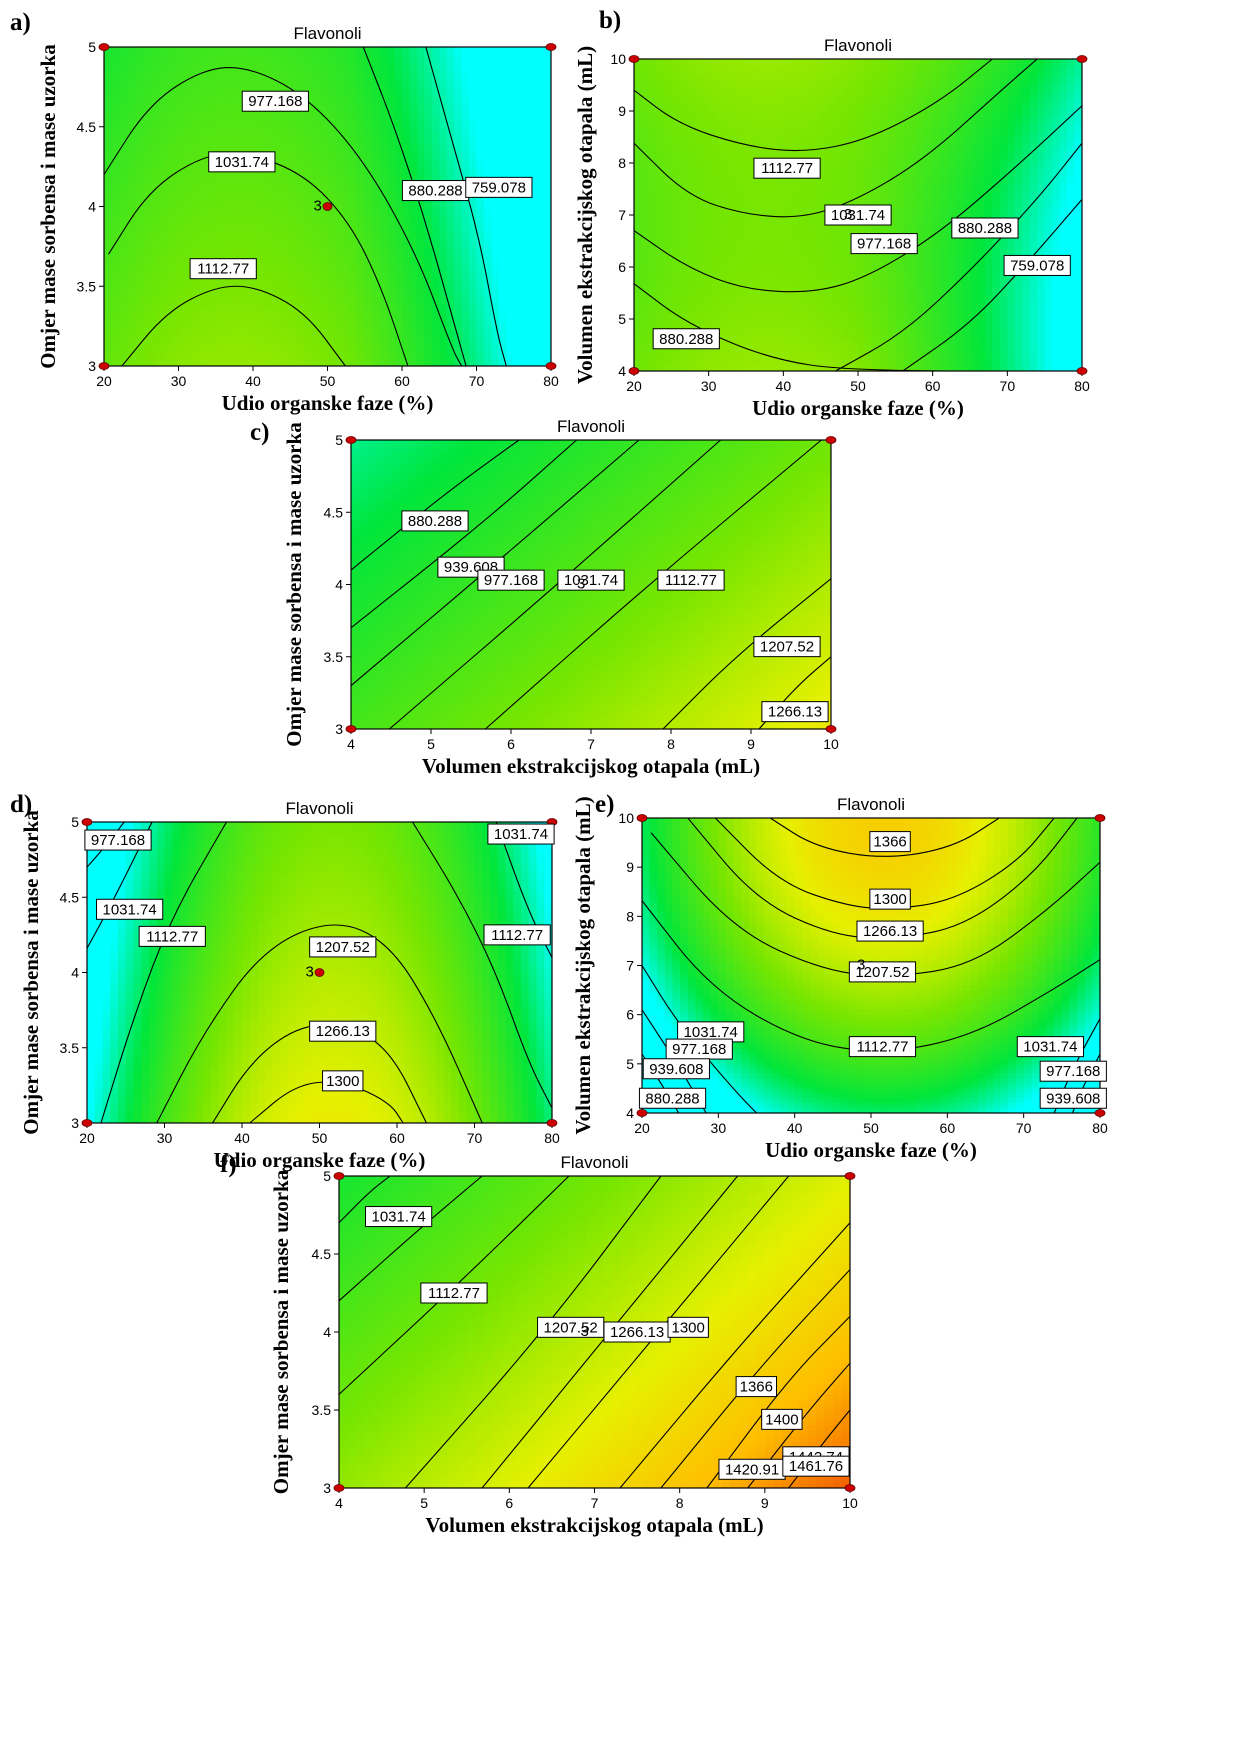 Image resolution: width=1240 pixels, height=1751 pixels. I want to click on contour-label: 1266.13, so click(890, 931).